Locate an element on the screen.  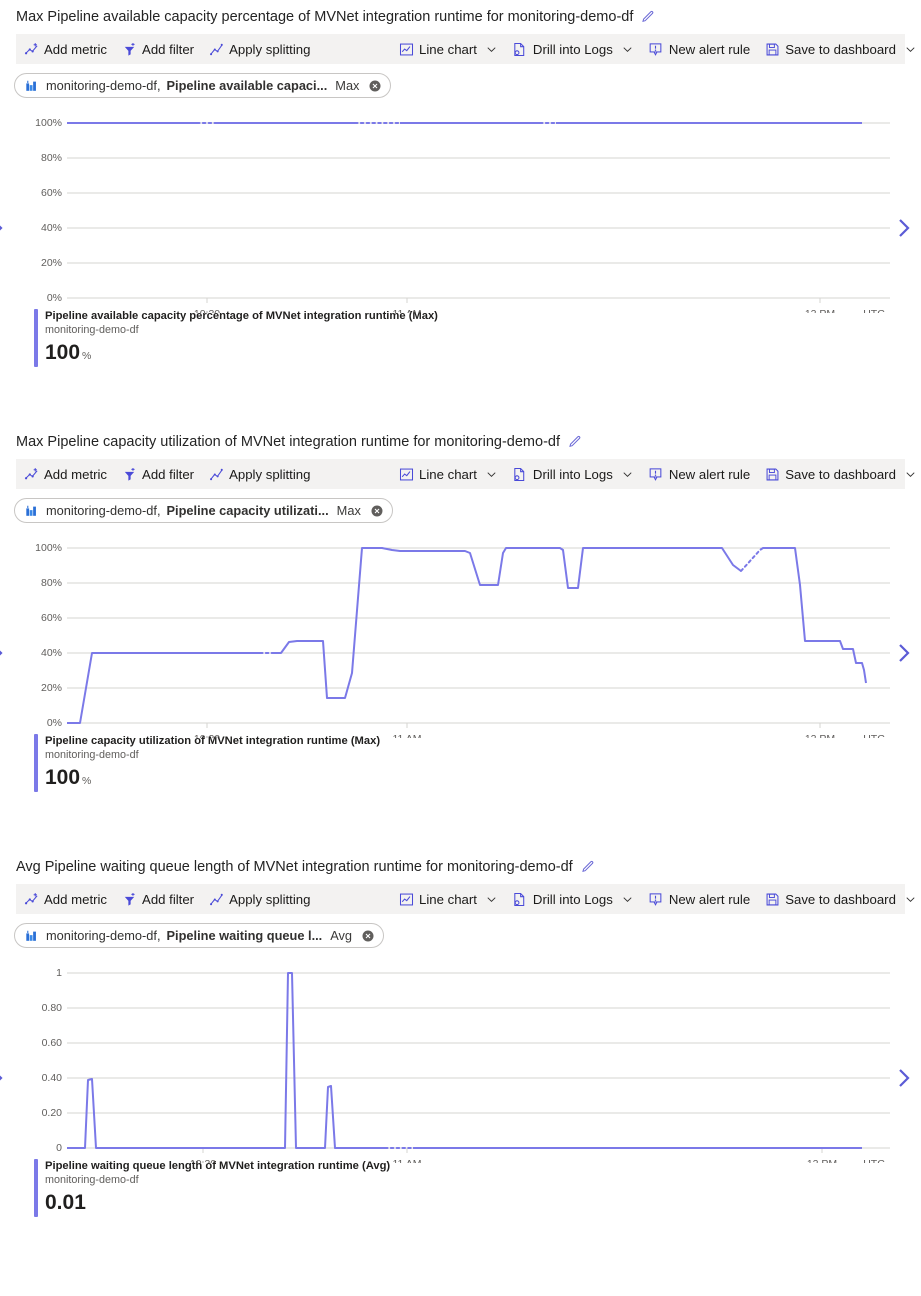
legend-value: 0.01 is located at coordinates (65, 1203).